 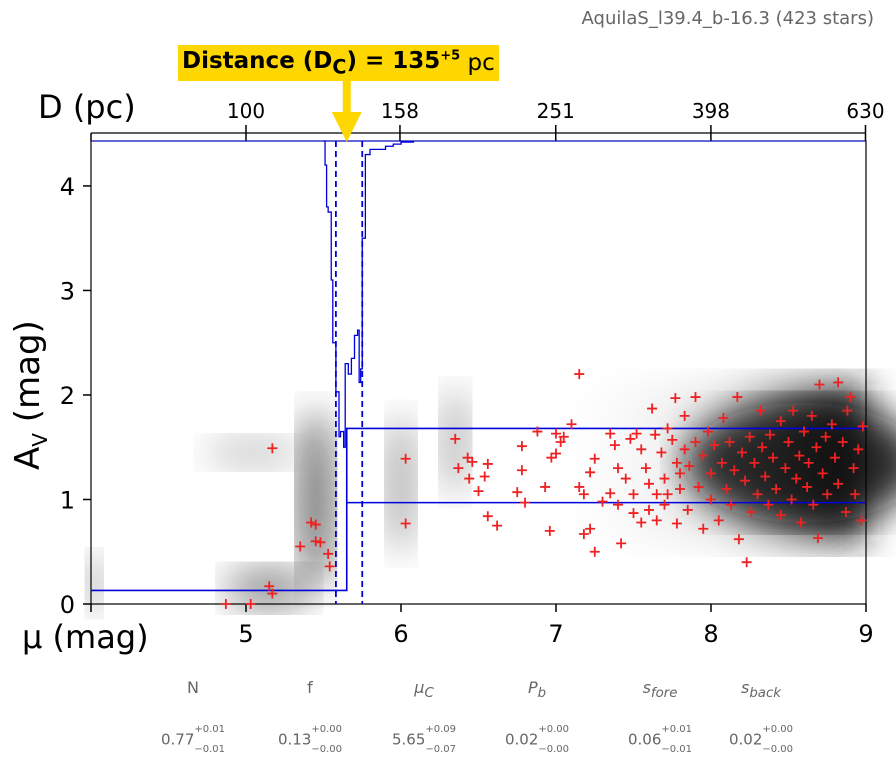 What do you see at coordinates (310, 687) in the screenshot?
I see `param-name: f` at bounding box center [310, 687].